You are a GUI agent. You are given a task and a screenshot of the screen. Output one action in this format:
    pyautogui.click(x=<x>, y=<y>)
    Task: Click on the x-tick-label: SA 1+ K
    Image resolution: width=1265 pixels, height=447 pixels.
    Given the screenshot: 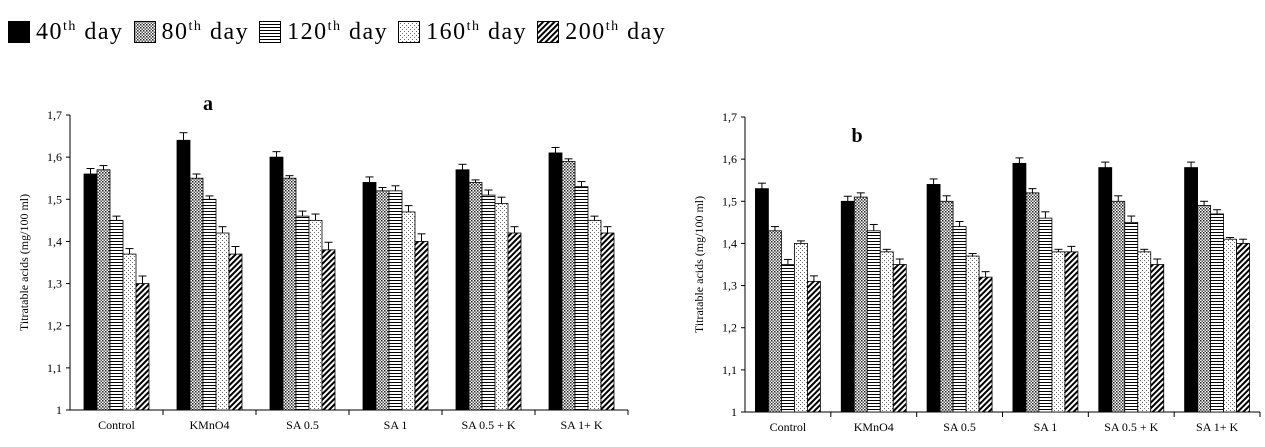 What is the action you would take?
    pyautogui.click(x=581, y=425)
    